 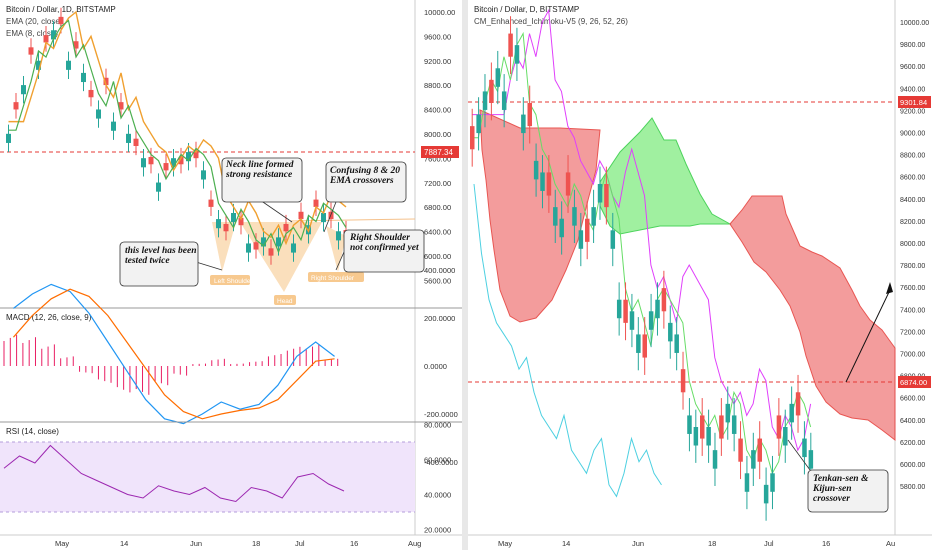 What do you see at coordinates (889, 288) in the screenshot?
I see `trend-arrow-head` at bounding box center [889, 288].